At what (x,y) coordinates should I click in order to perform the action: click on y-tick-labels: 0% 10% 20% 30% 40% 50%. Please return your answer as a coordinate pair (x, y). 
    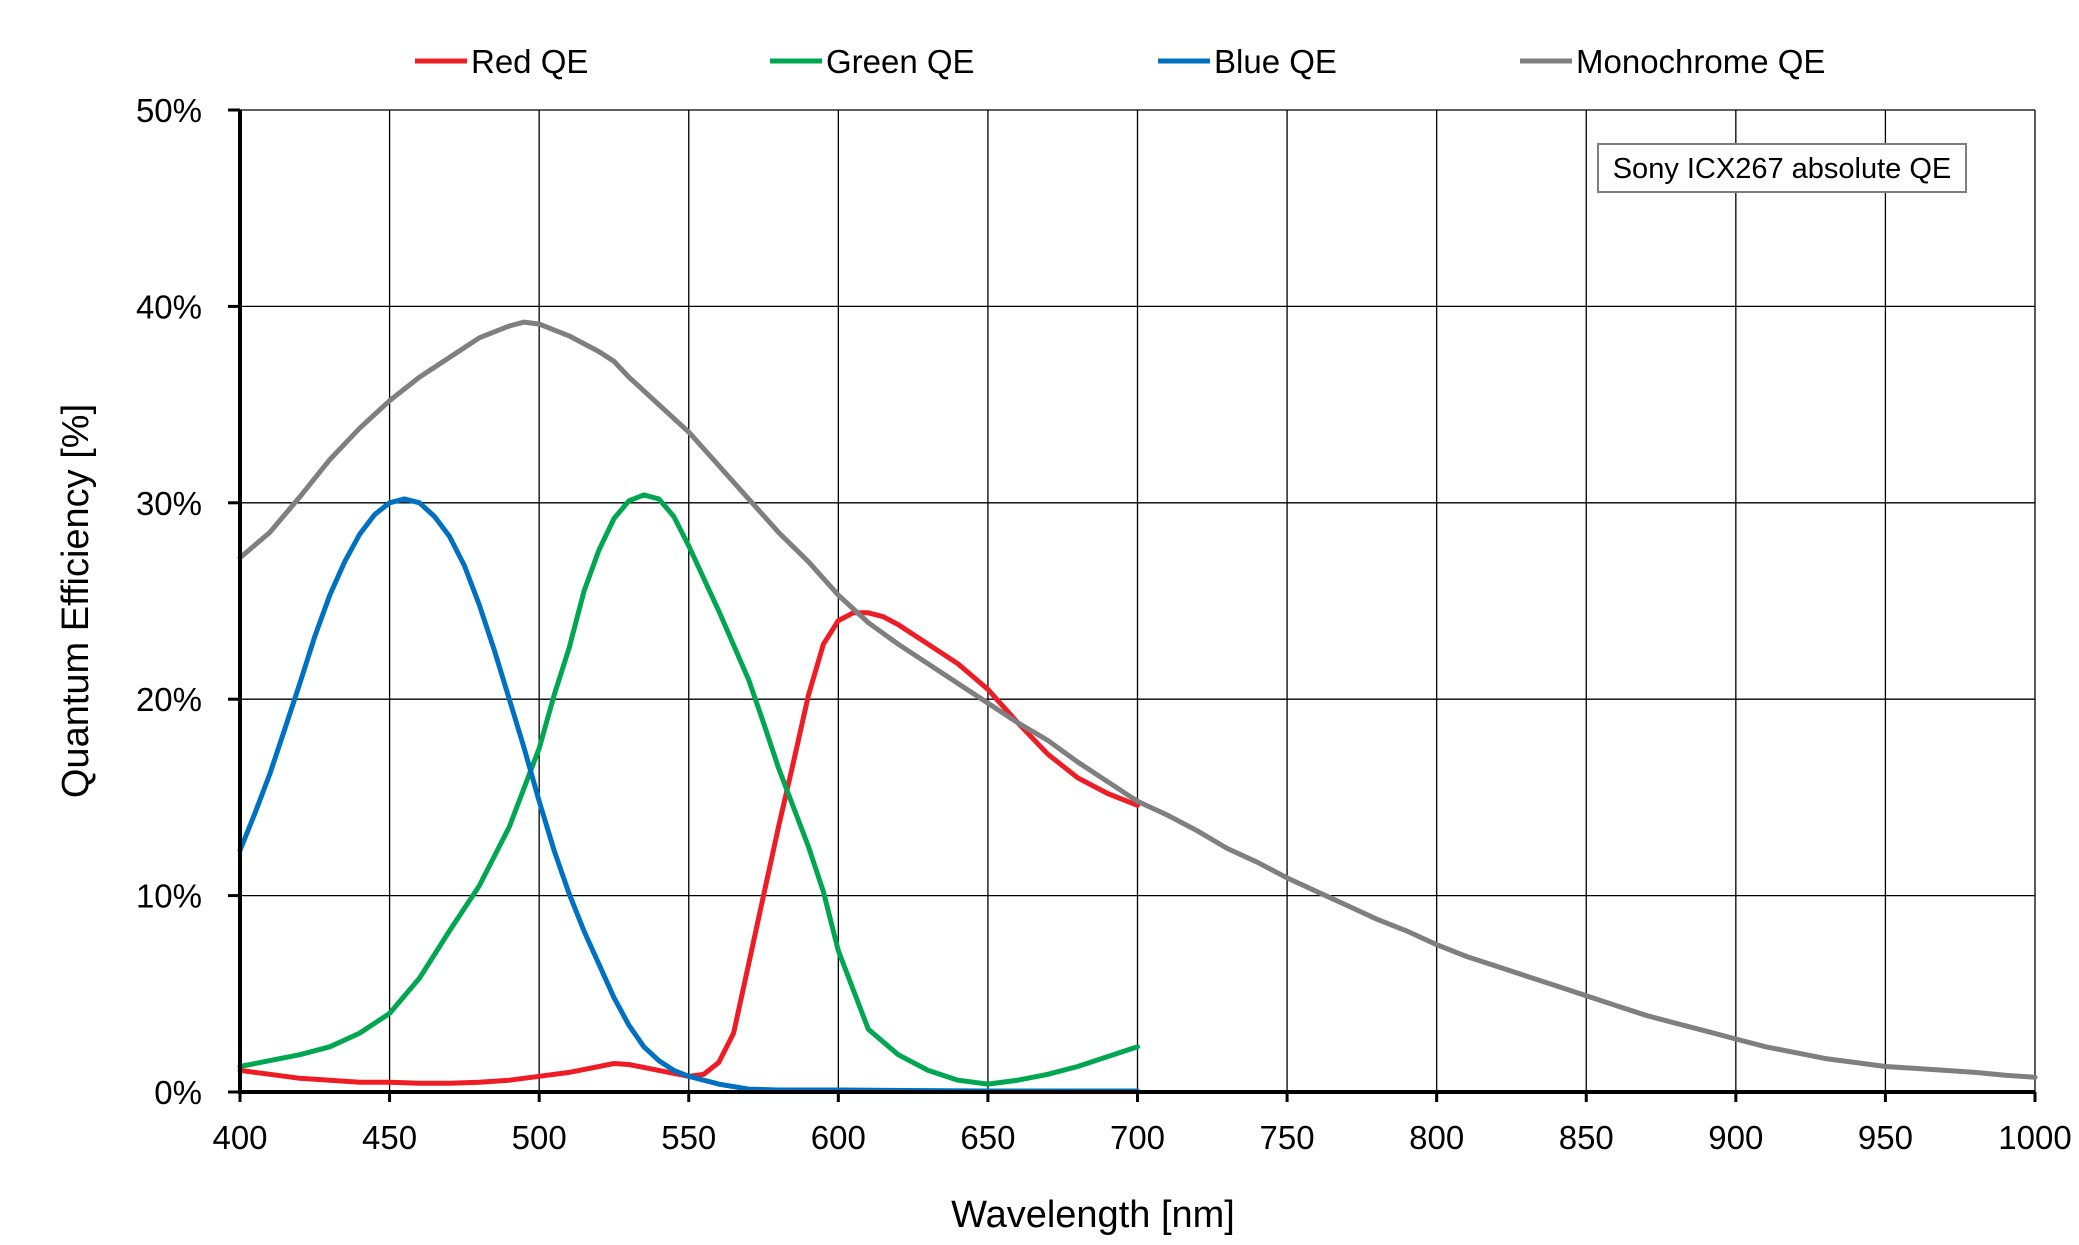
    Looking at the image, I should click on (169, 601).